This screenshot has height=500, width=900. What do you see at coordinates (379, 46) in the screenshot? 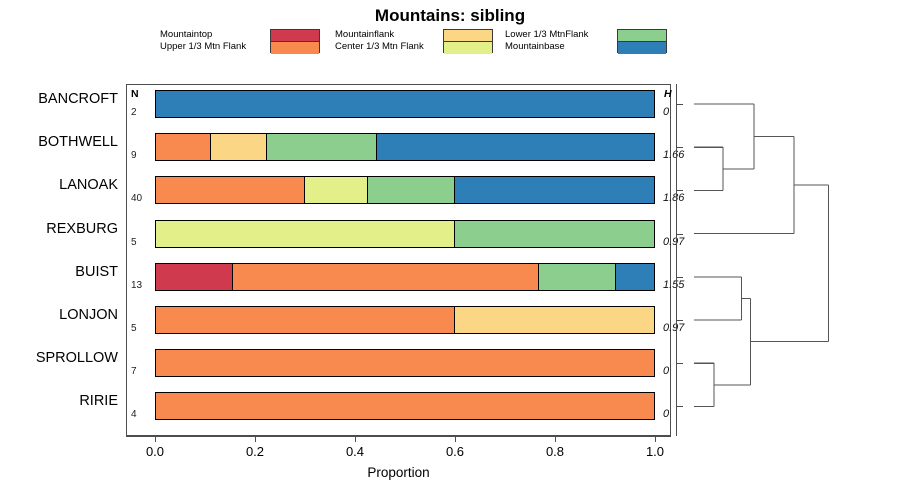
I see `legend-label: Center 1/3 Mtn Flank` at bounding box center [379, 46].